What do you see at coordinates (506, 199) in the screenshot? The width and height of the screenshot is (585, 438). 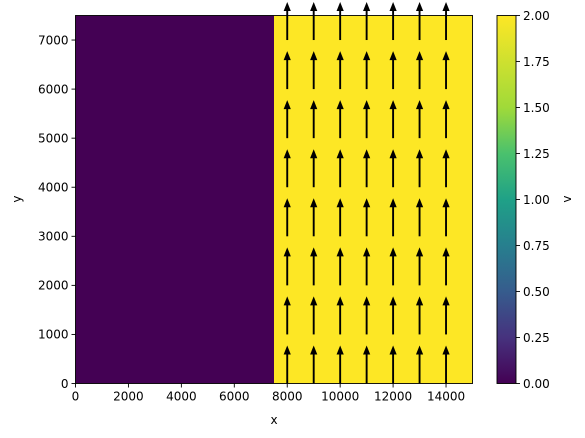 I see `colorbar` at bounding box center [506, 199].